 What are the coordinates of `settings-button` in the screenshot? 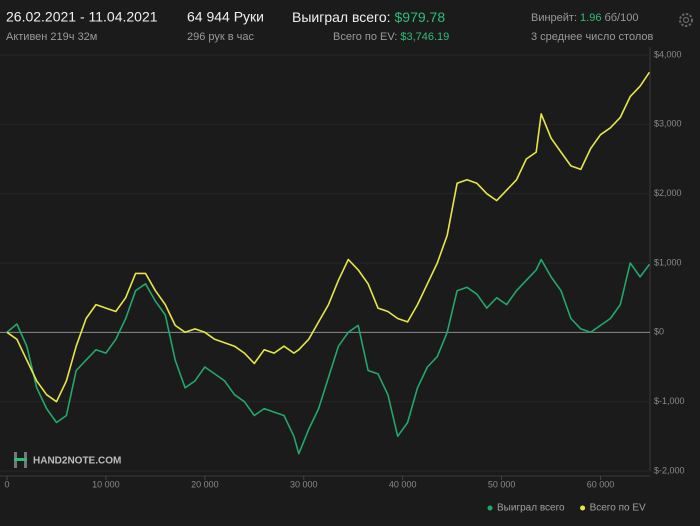 It's located at (686, 20).